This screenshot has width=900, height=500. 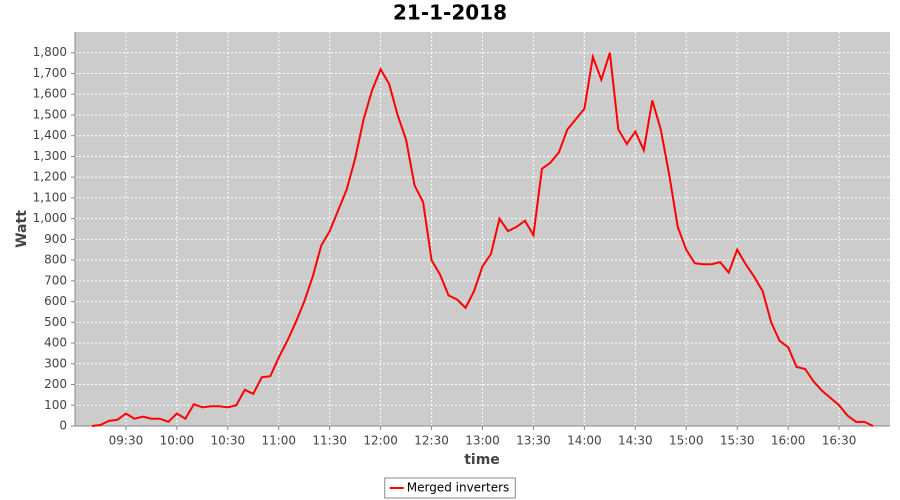 What do you see at coordinates (278, 441) in the screenshot?
I see `x-tick-label: 11:00` at bounding box center [278, 441].